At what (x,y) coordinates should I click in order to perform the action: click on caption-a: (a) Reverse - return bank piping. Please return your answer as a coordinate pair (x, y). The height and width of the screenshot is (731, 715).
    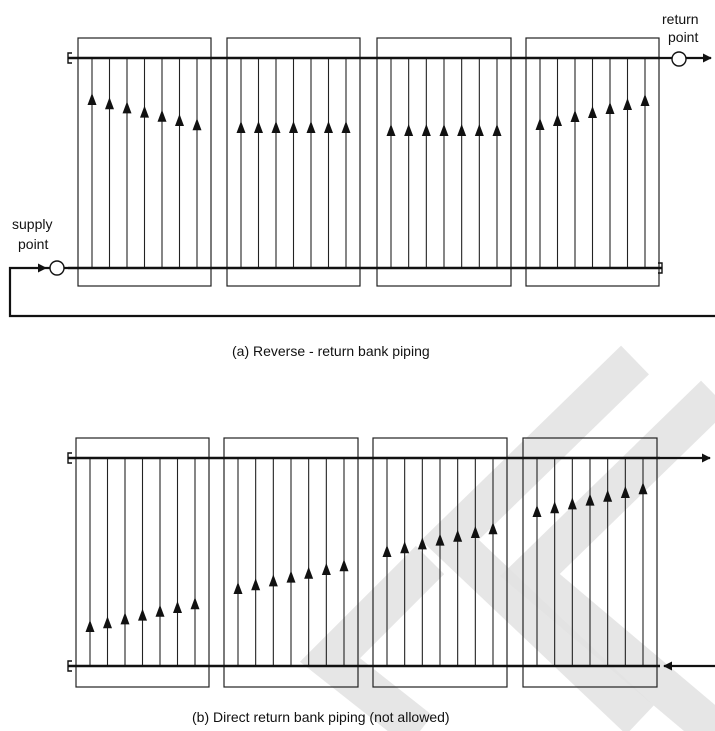
    Looking at the image, I should click on (331, 351).